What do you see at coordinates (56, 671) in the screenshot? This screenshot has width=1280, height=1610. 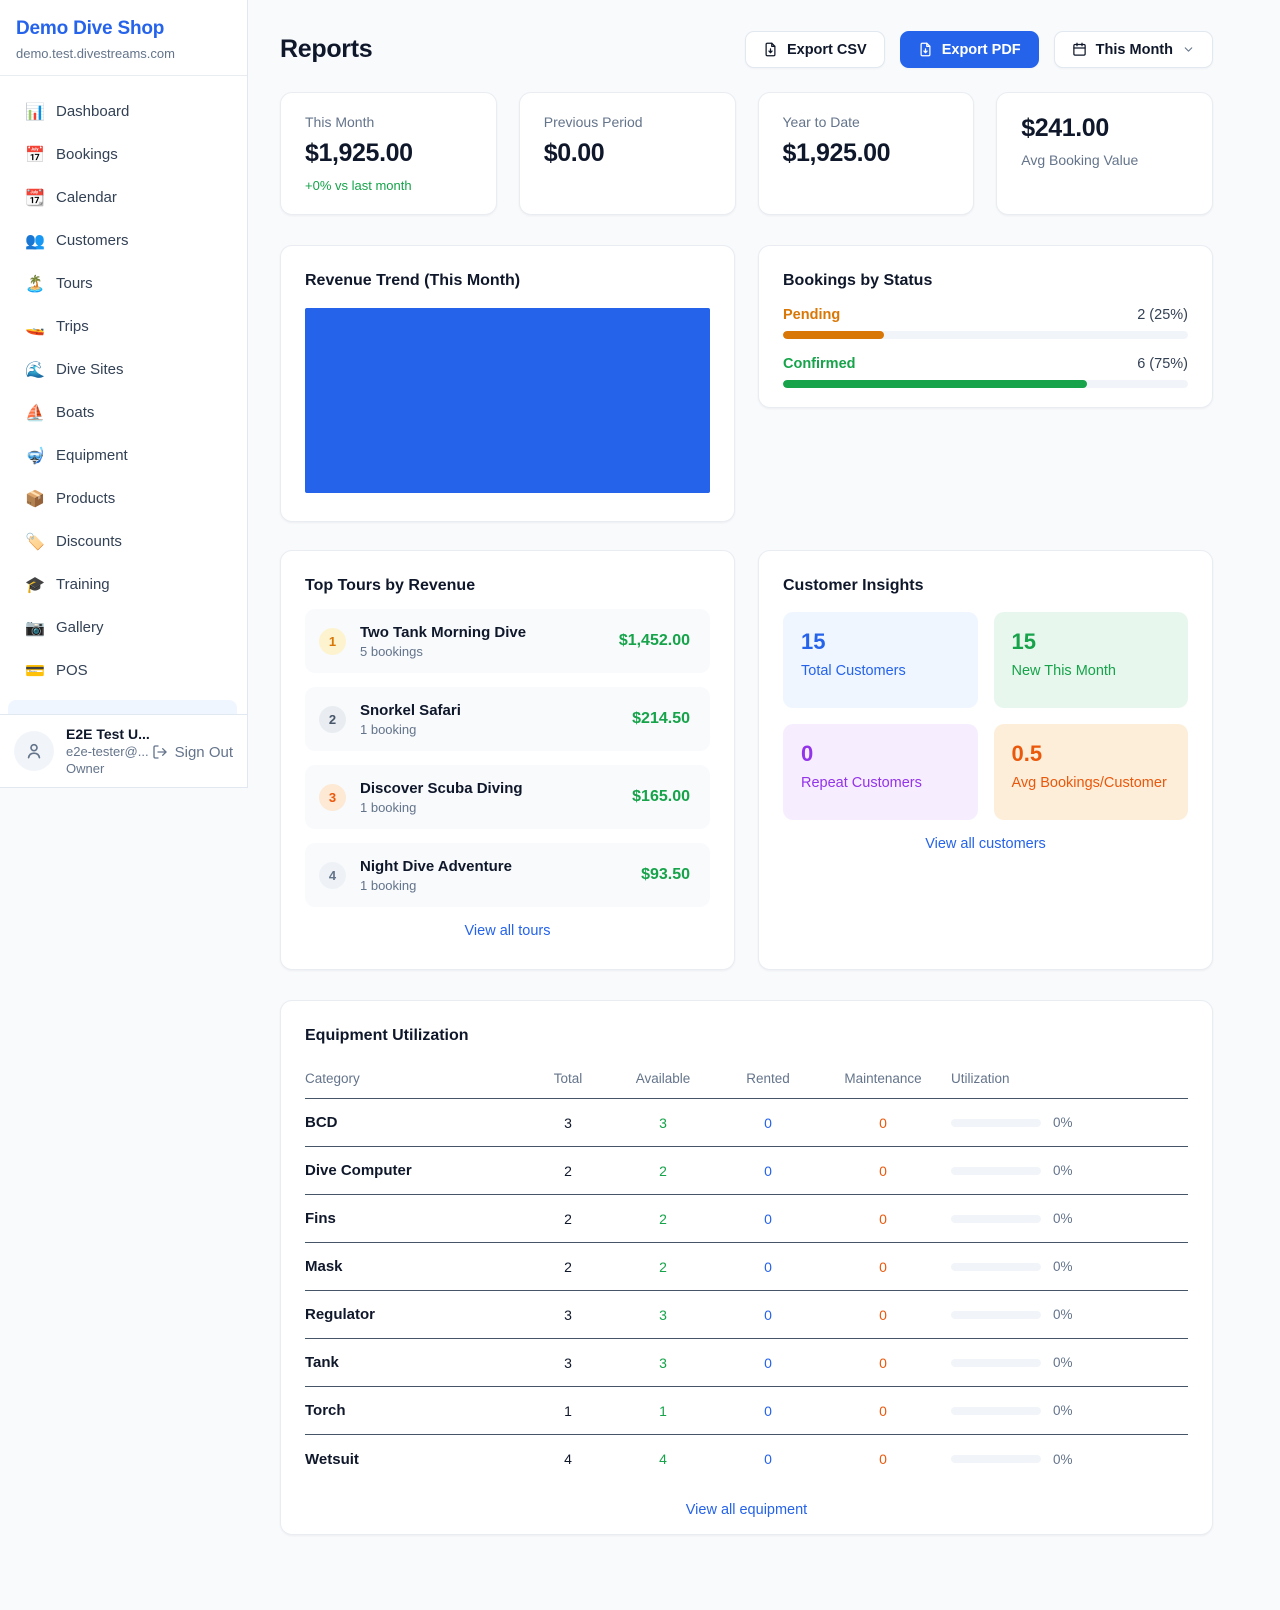 I see `sidebar-item-pos: 💳 POS` at bounding box center [56, 671].